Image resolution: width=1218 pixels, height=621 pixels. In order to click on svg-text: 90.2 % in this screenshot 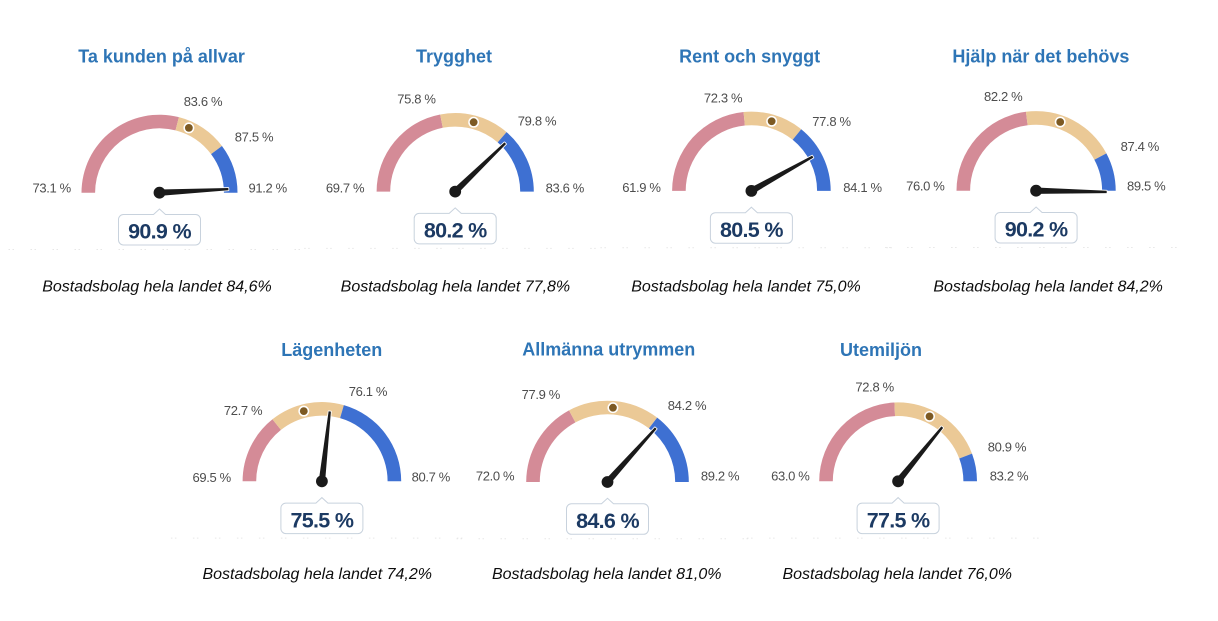, I will do `click(1036, 230)`.